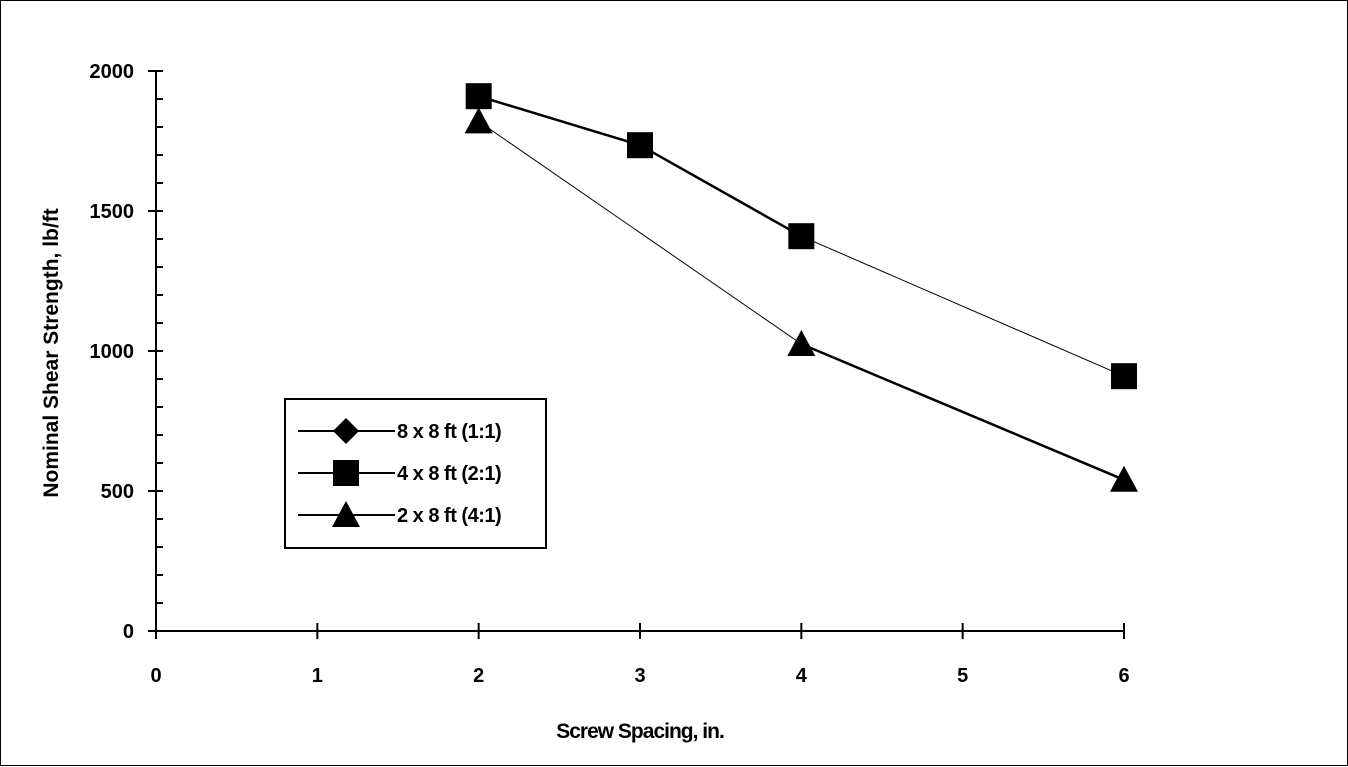  I want to click on x-tick-label: 2, so click(478, 676).